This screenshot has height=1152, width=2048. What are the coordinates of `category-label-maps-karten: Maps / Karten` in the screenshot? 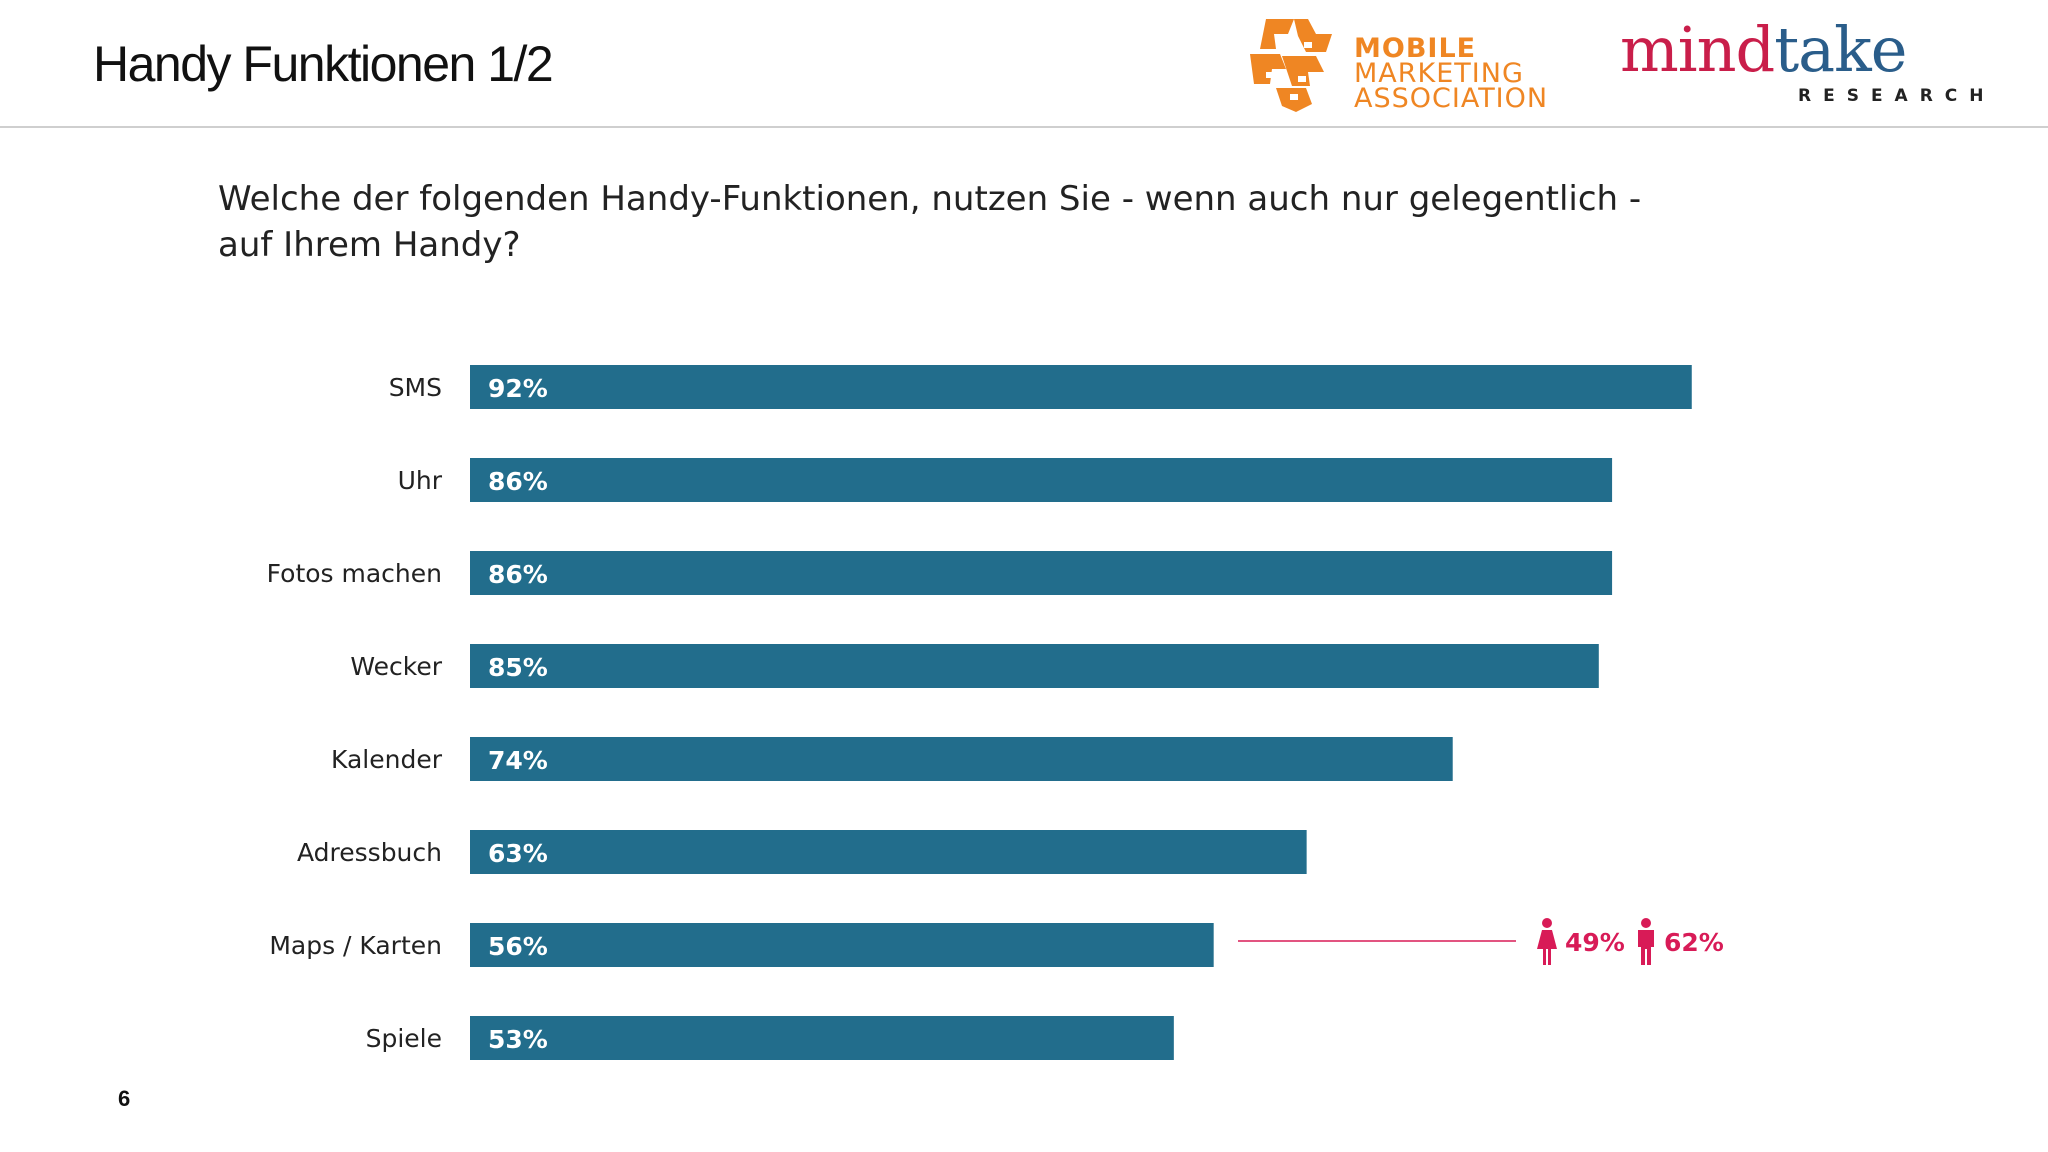 It's located at (355, 945).